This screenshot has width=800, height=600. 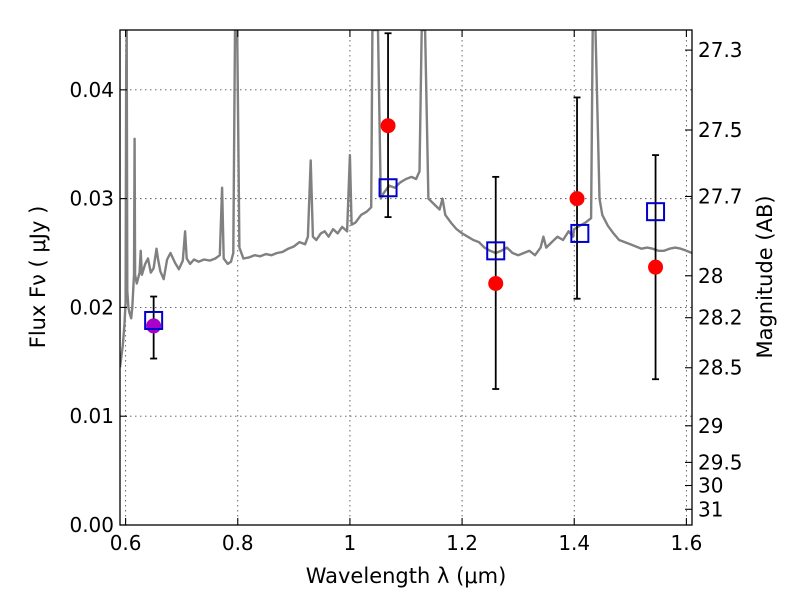 What do you see at coordinates (720, 50) in the screenshot?
I see `right-tick-label: 27.3` at bounding box center [720, 50].